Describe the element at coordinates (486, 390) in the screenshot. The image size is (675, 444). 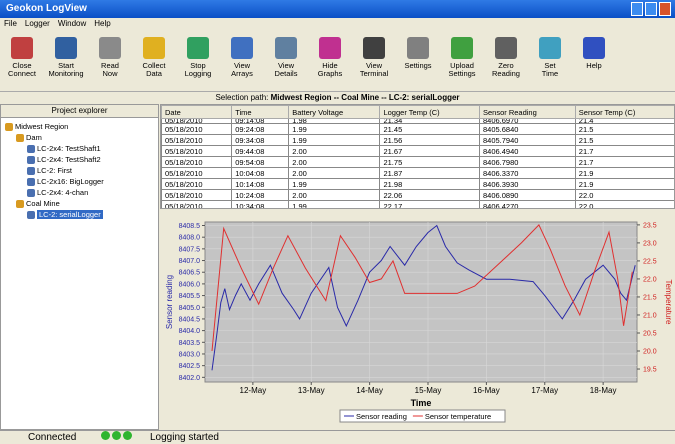
I see `x-tick-label: 16-May` at that location.